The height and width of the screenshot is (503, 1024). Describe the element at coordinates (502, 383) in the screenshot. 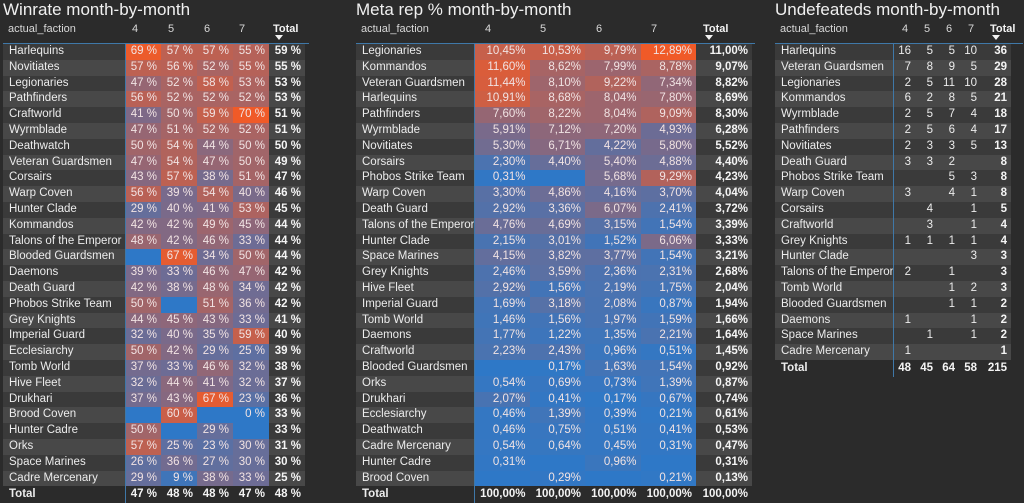

I see `month-4-cell: 0,54%` at that location.